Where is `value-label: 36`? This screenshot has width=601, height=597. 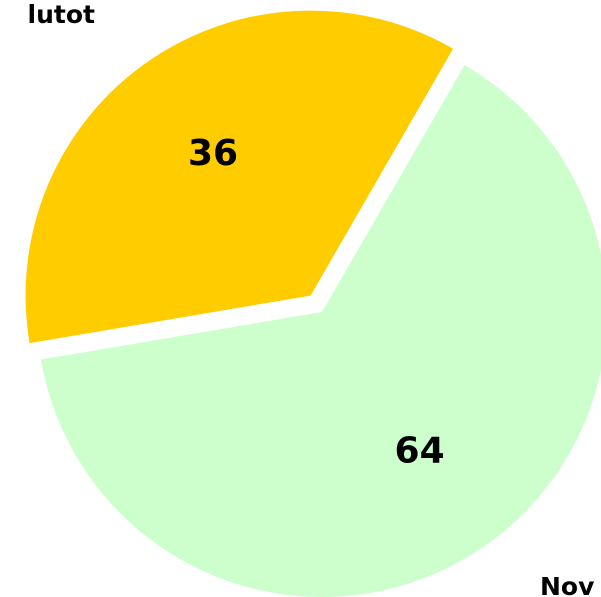
value-label: 36 is located at coordinates (213, 153).